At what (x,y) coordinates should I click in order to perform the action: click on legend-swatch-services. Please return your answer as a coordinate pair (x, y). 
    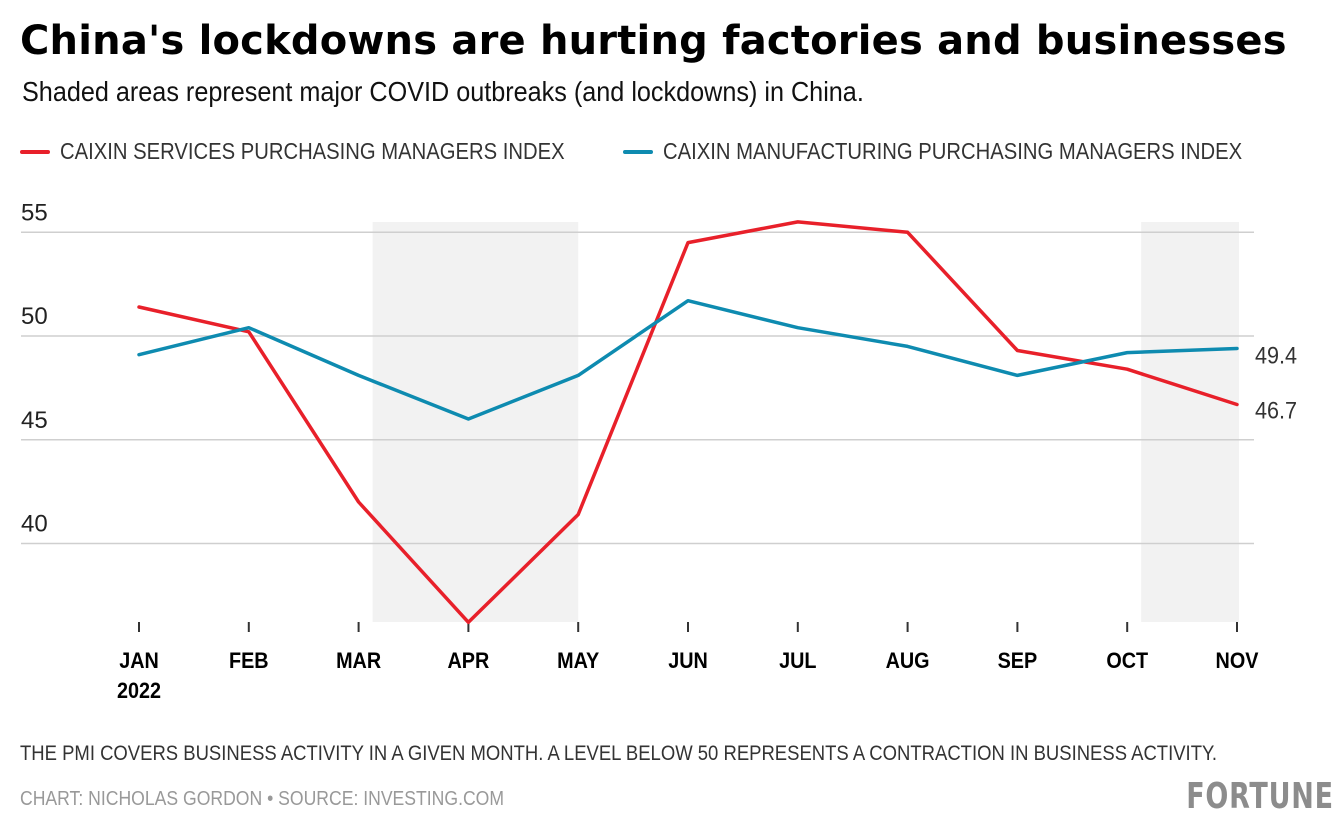
    Looking at the image, I should click on (35, 151).